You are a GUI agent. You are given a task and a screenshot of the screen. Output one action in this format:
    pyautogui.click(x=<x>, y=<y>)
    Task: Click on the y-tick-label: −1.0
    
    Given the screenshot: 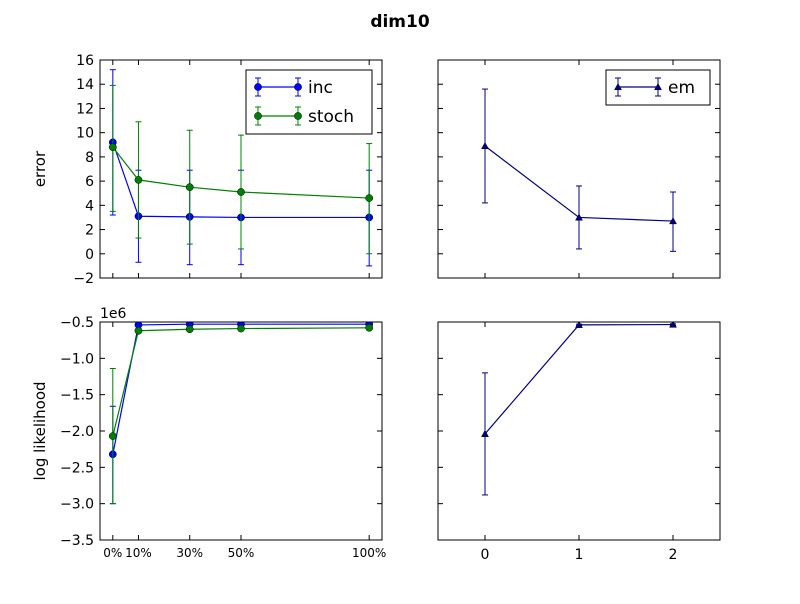 What is the action you would take?
    pyautogui.click(x=77, y=359)
    